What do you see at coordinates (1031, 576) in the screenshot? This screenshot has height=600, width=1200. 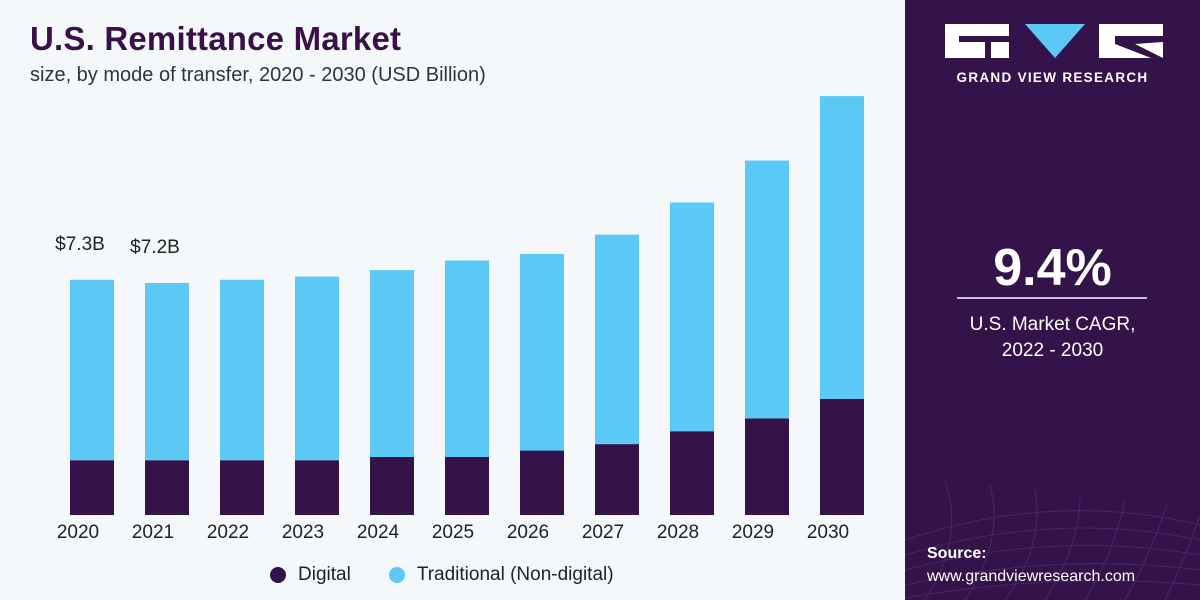 I see `source-link: www.grandviewresearch.com` at bounding box center [1031, 576].